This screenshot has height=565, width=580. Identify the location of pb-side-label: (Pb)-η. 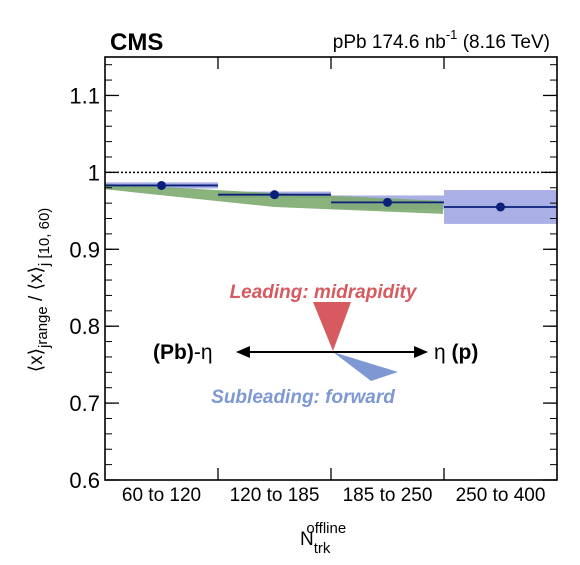
(183, 352).